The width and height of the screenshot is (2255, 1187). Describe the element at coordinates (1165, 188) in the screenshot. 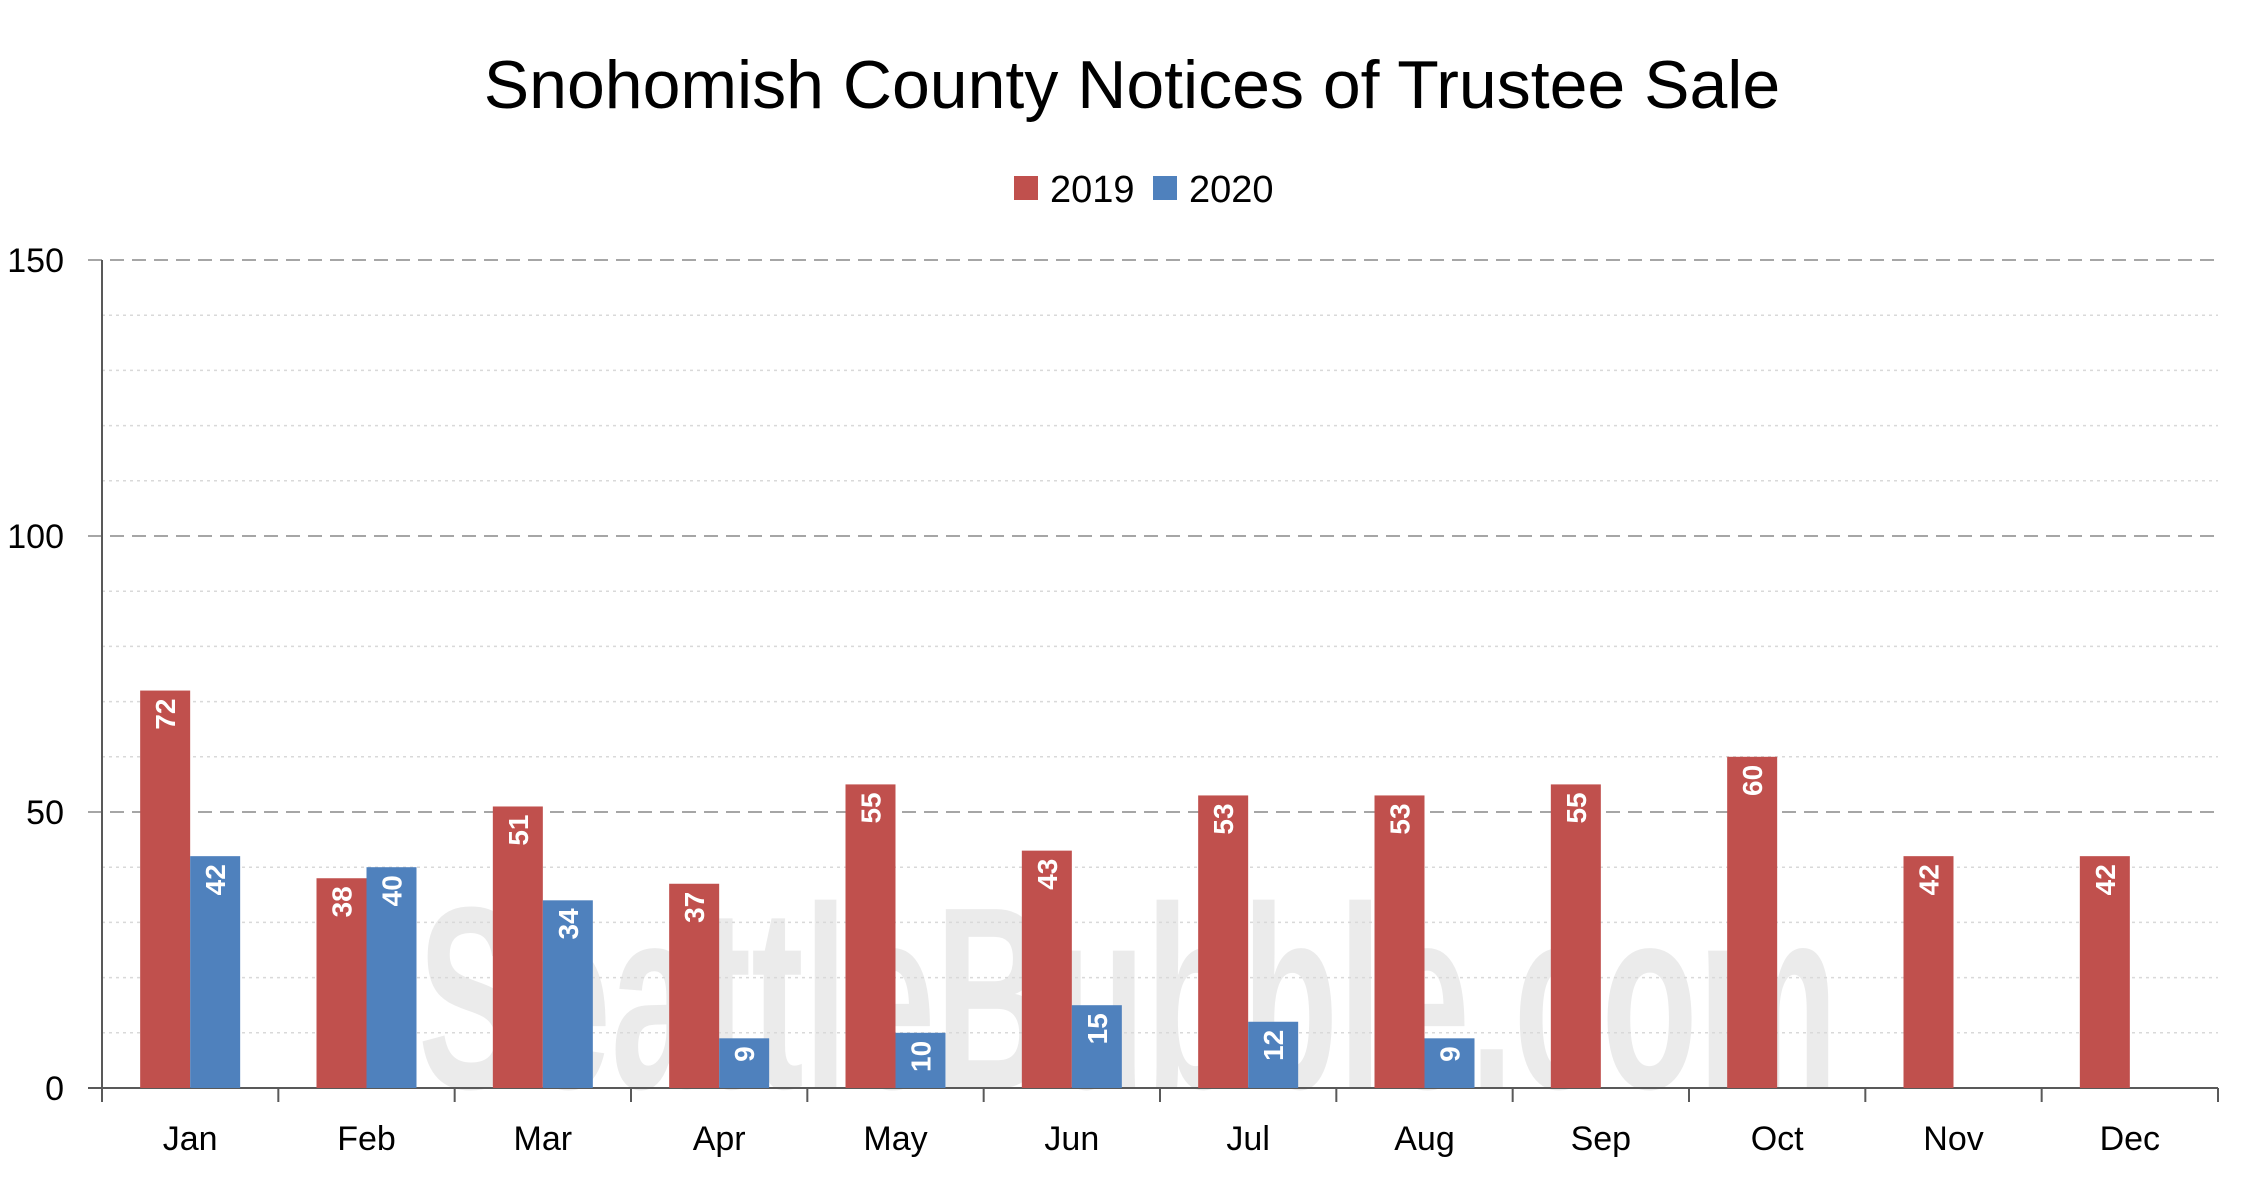

I see `legend-swatch-2020` at that location.